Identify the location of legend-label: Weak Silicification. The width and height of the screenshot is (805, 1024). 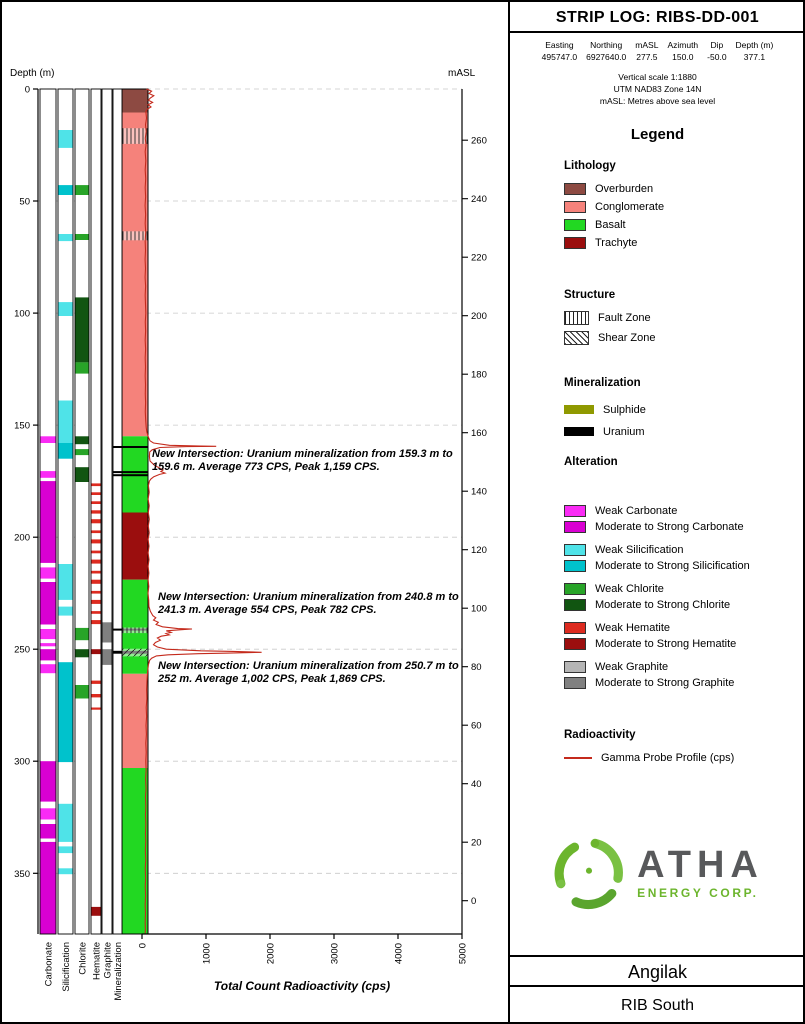
(639, 549).